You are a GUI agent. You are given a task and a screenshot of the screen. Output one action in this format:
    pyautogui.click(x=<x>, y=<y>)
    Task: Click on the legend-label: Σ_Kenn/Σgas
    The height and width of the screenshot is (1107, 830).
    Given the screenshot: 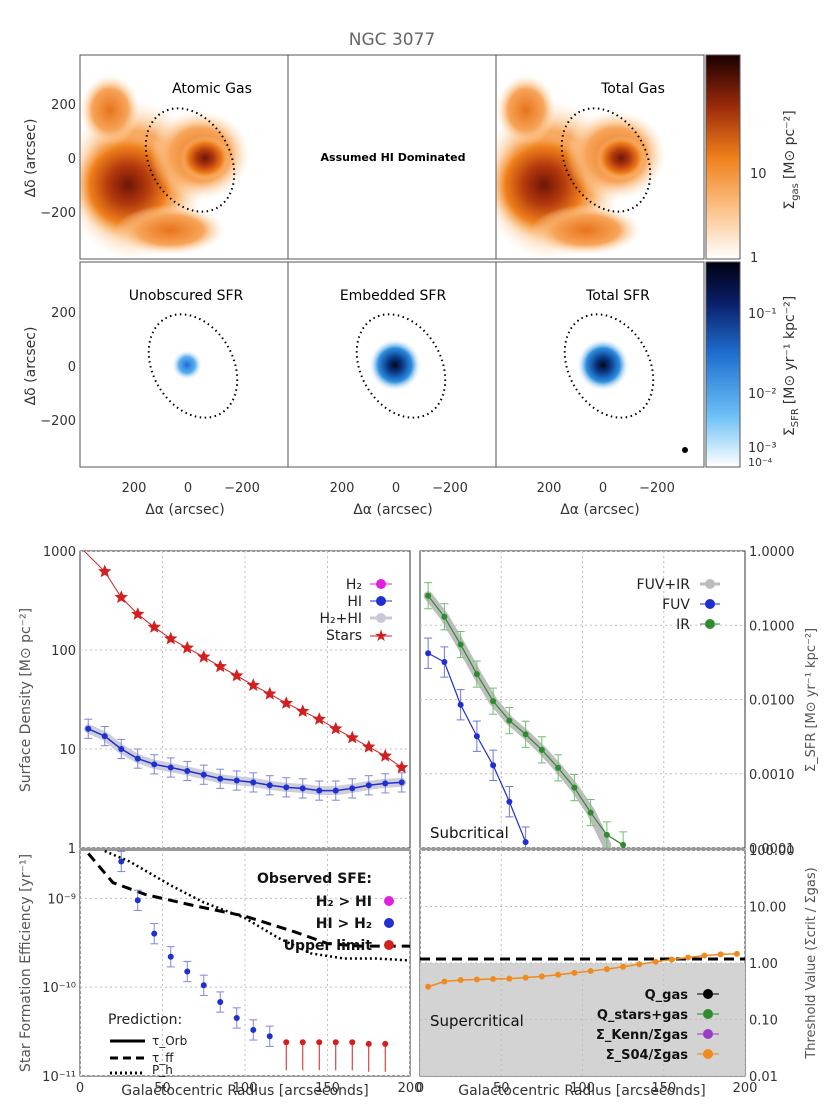 What is the action you would take?
    pyautogui.click(x=642, y=1035)
    